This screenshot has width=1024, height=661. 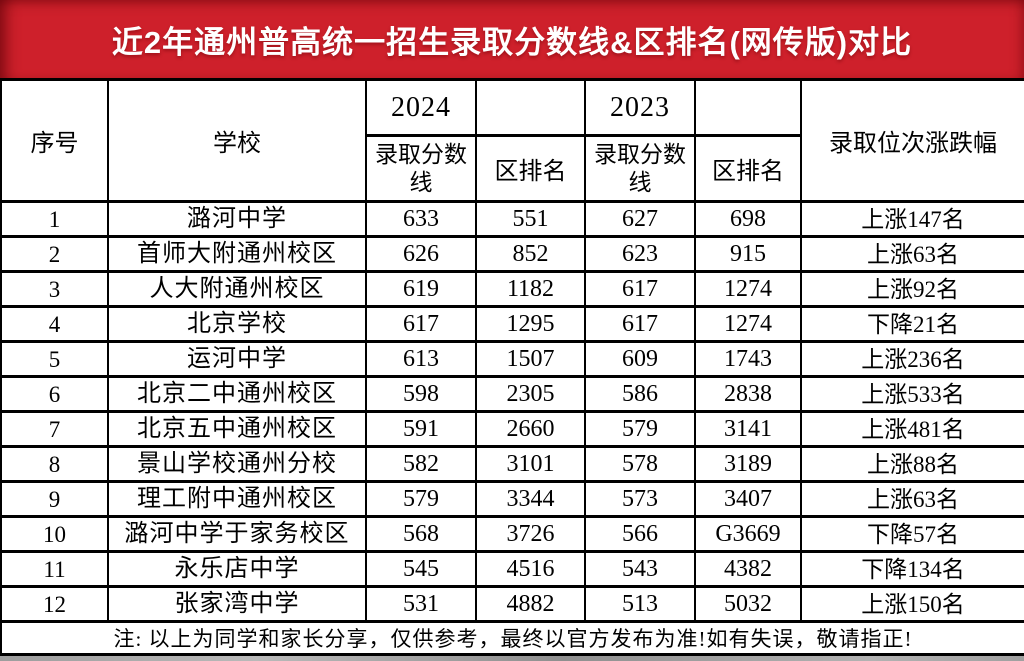 I want to click on cell-rank-2024: 551, so click(x=530, y=219).